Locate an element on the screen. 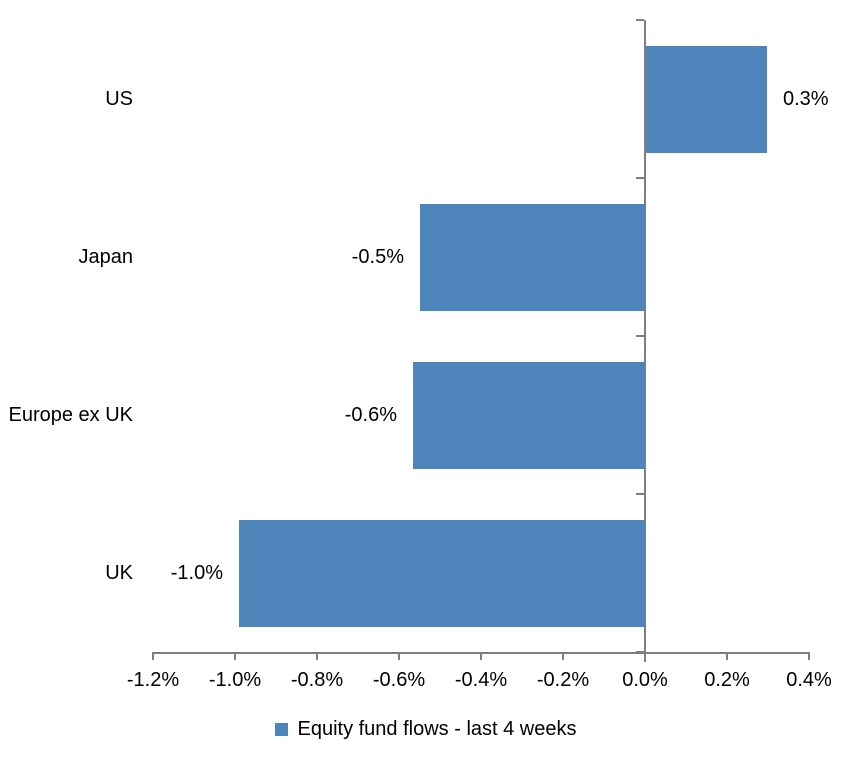 This screenshot has height=757, width=852. zero-axis-line is located at coordinates (645, 341).